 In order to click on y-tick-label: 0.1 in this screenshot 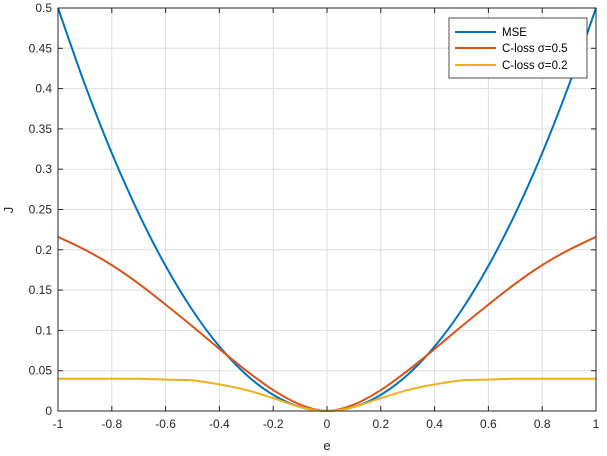, I will do `click(43, 330)`.